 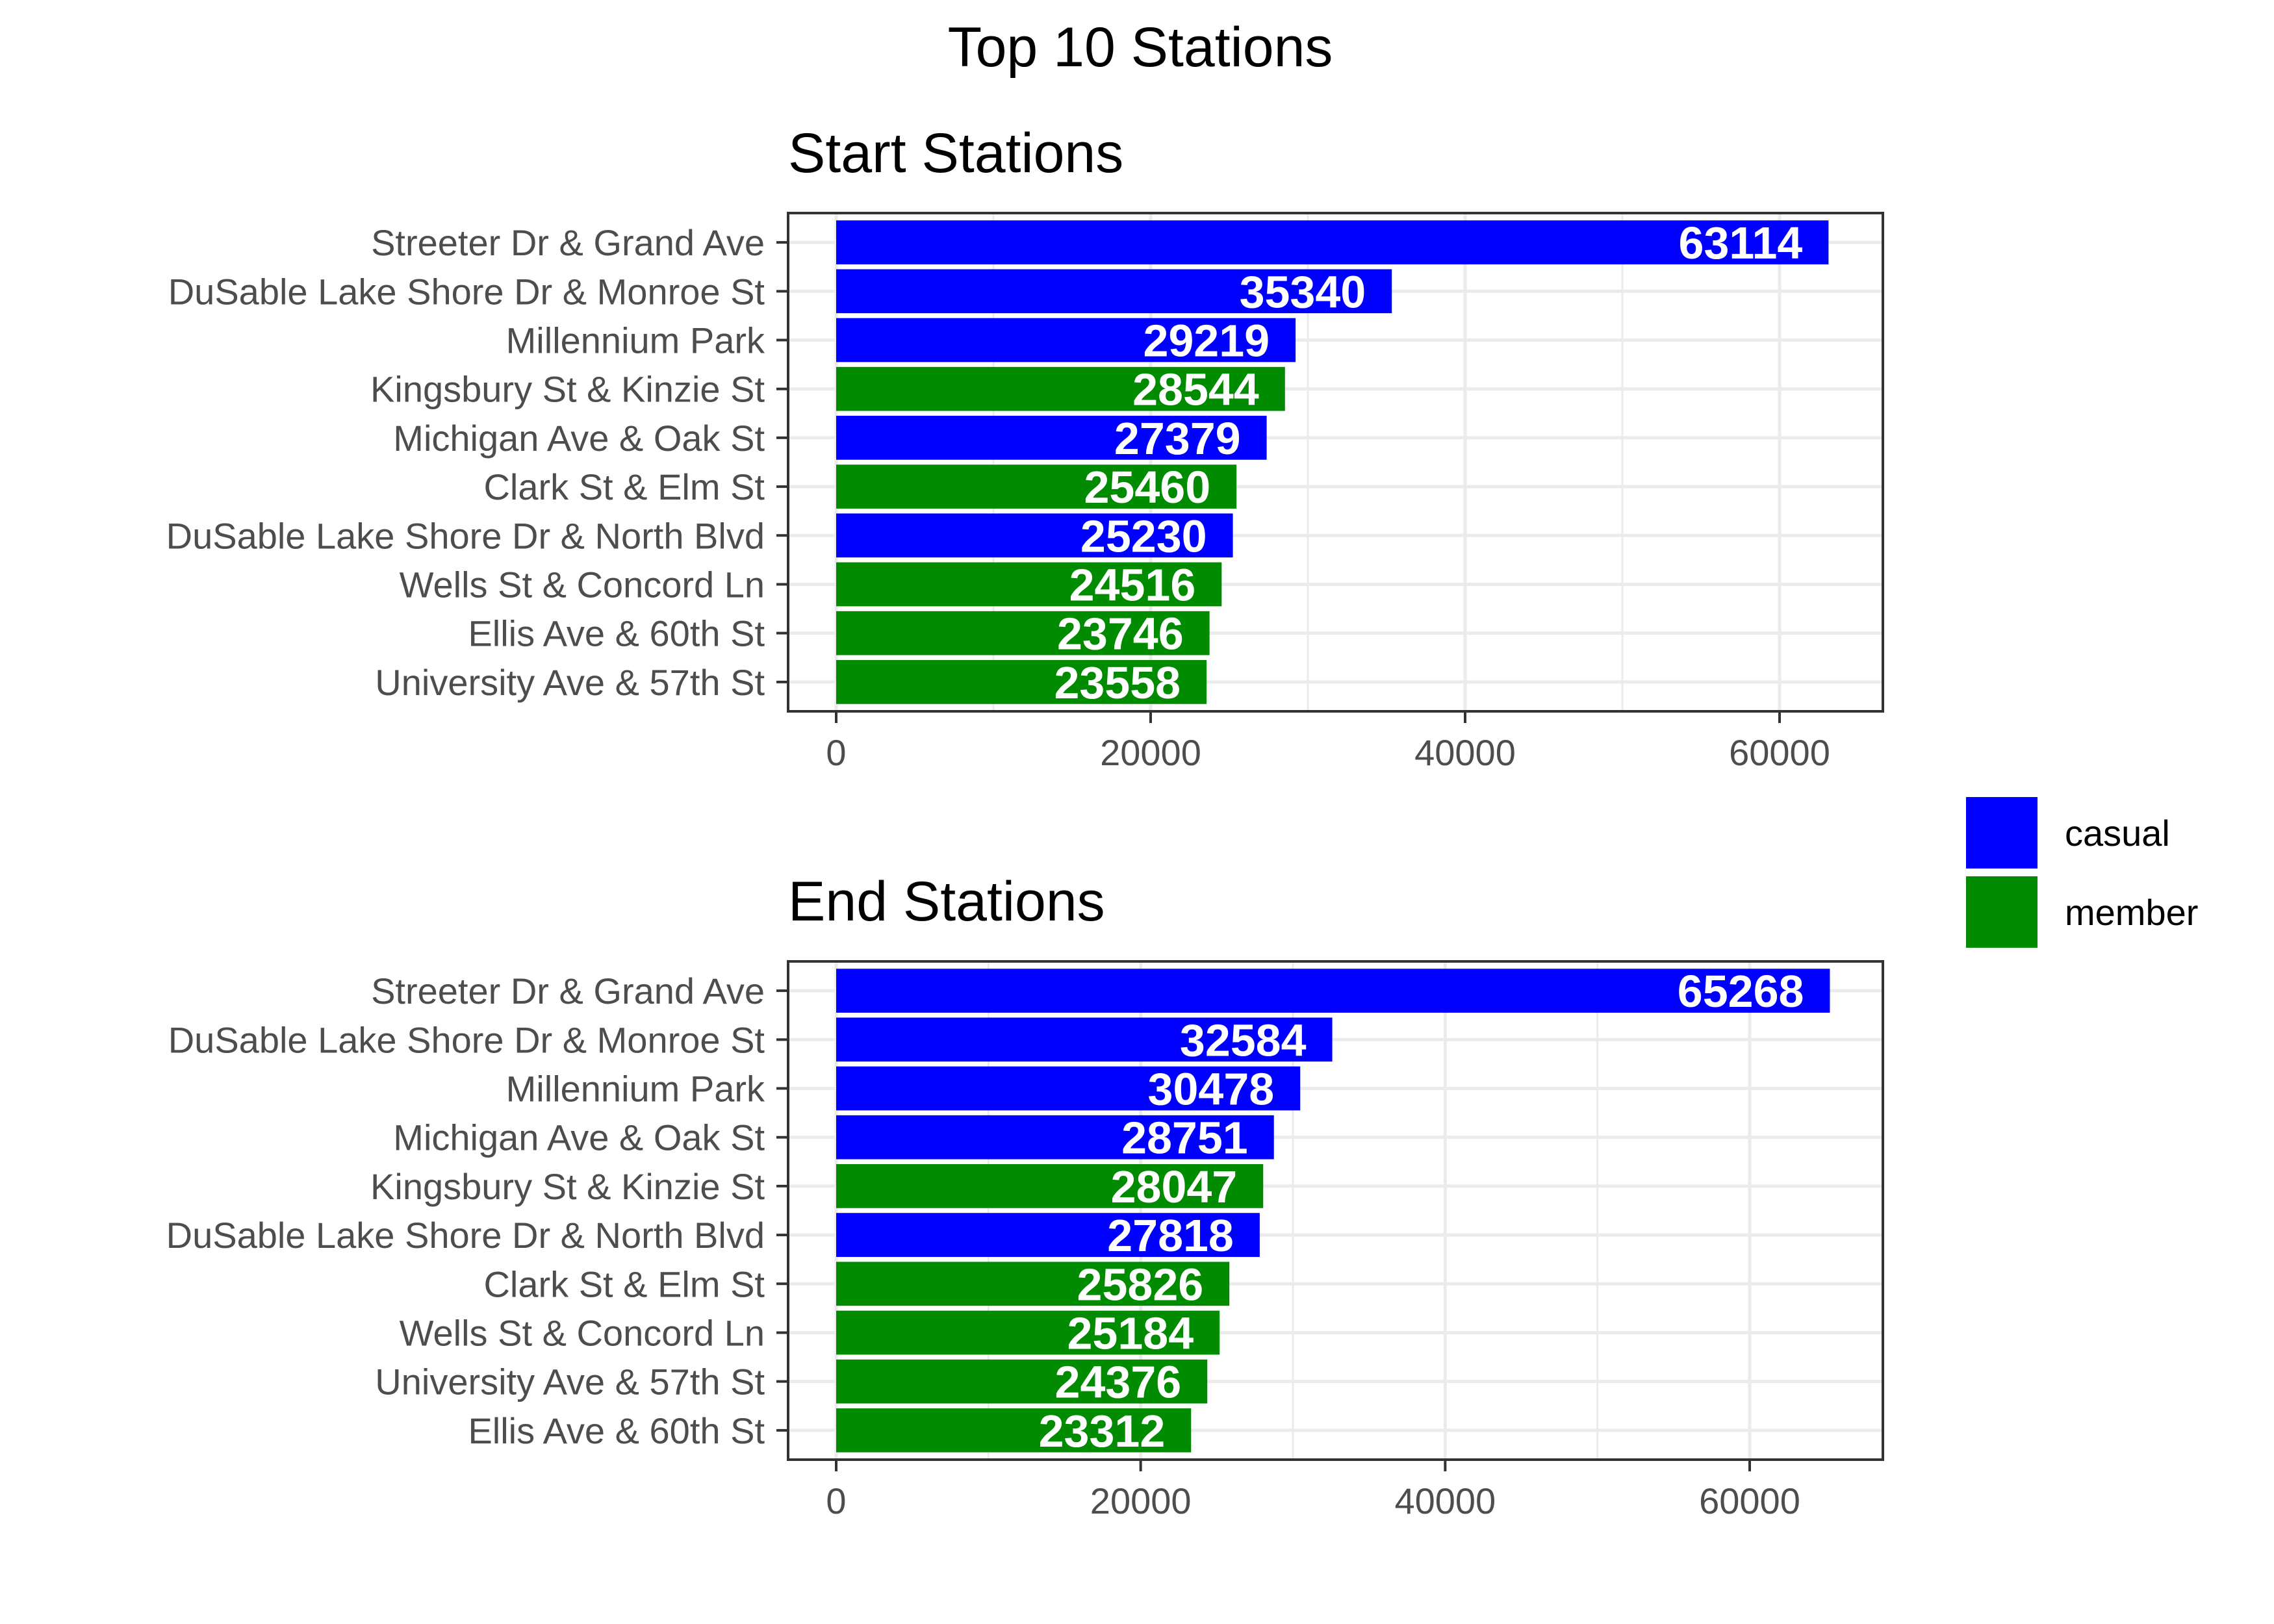 What do you see at coordinates (1170, 1235) in the screenshot?
I see `bar-value-label: 27818` at bounding box center [1170, 1235].